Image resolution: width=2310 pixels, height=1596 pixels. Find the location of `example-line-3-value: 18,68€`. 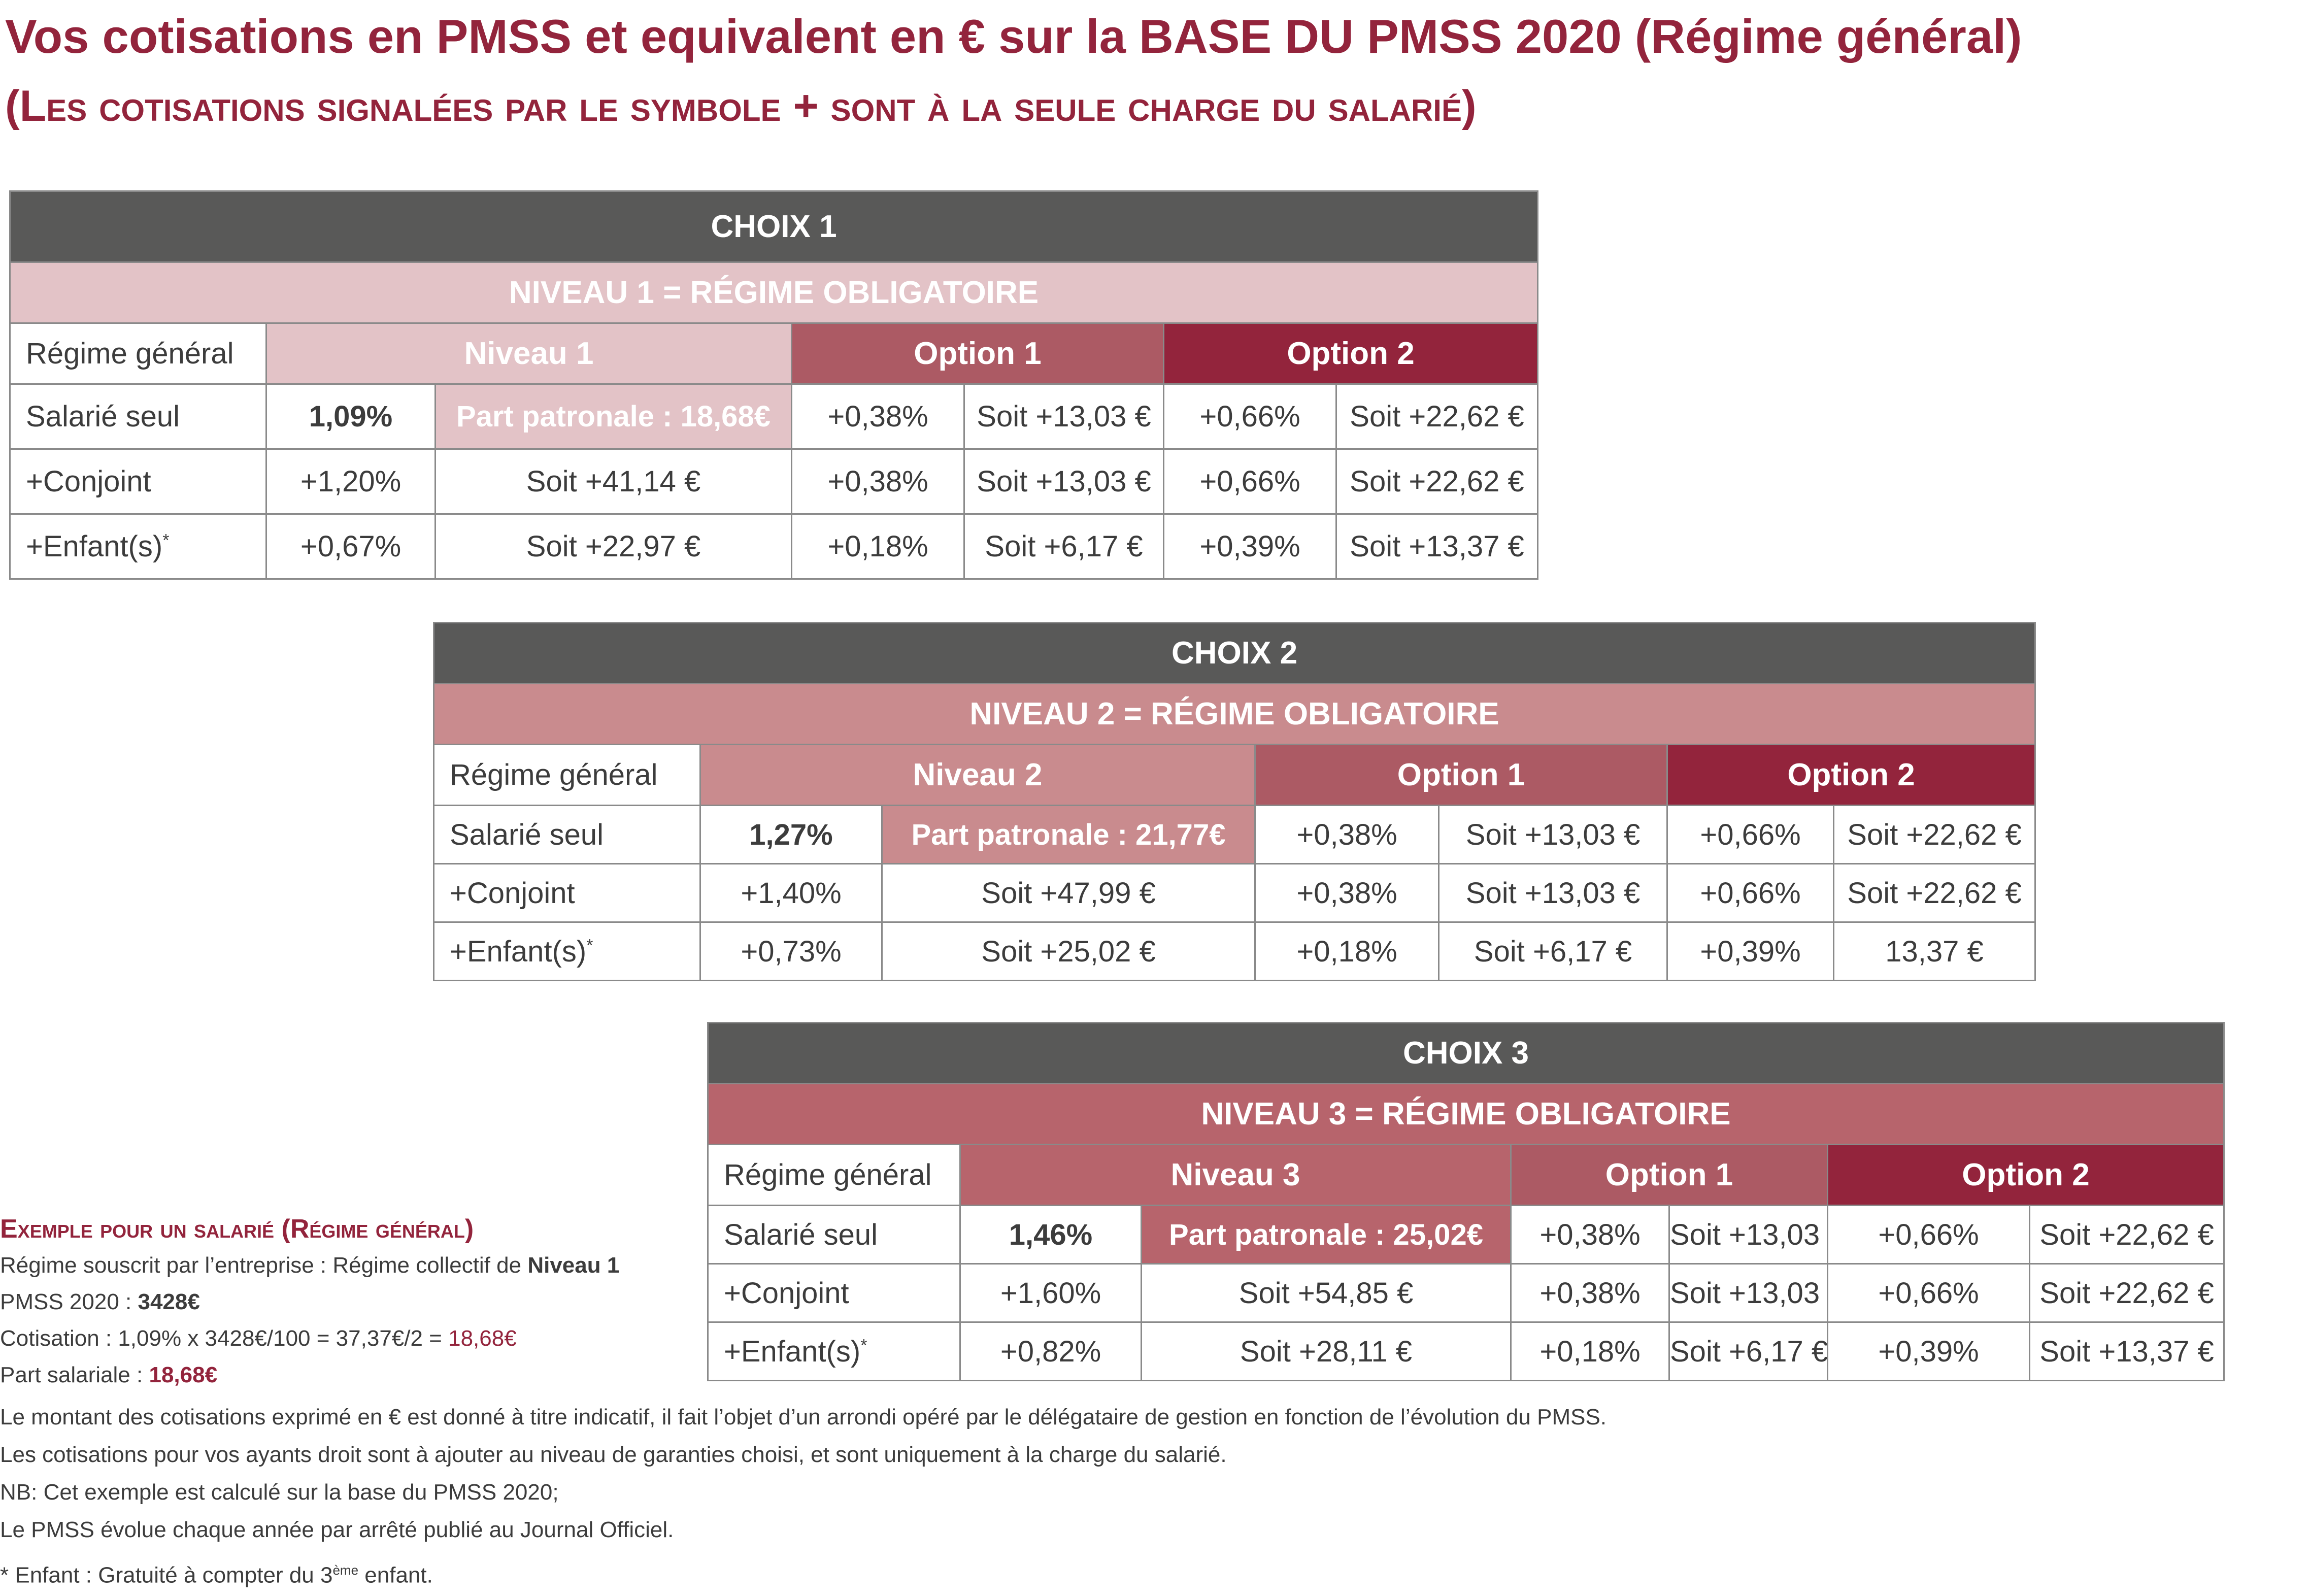

example-line-3-value: 18,68€ is located at coordinates (482, 1338).